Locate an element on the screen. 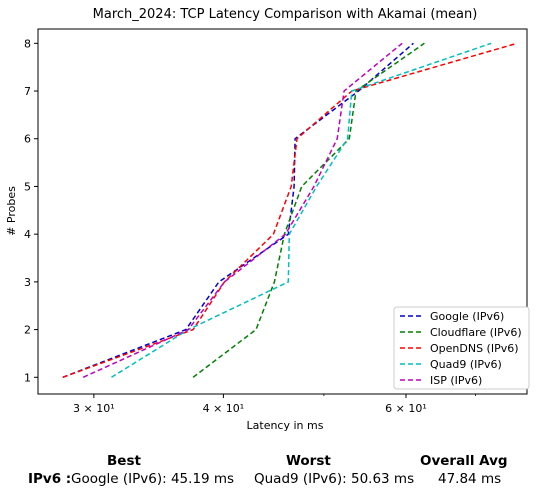 The image size is (541, 496). y-tick-label: 3 is located at coordinates (27, 282).